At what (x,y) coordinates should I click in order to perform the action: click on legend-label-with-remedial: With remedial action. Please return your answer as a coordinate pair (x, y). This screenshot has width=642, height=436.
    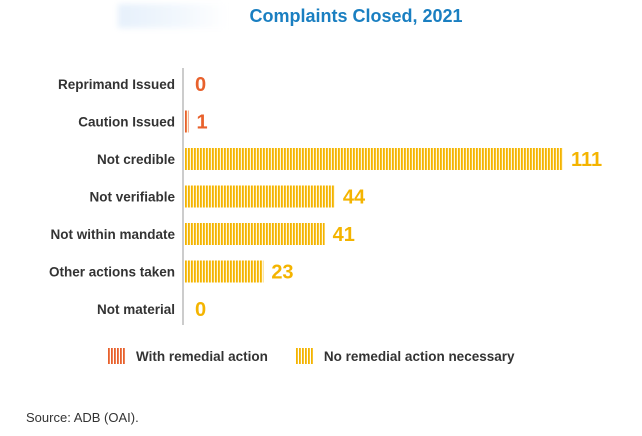
    Looking at the image, I should click on (202, 356).